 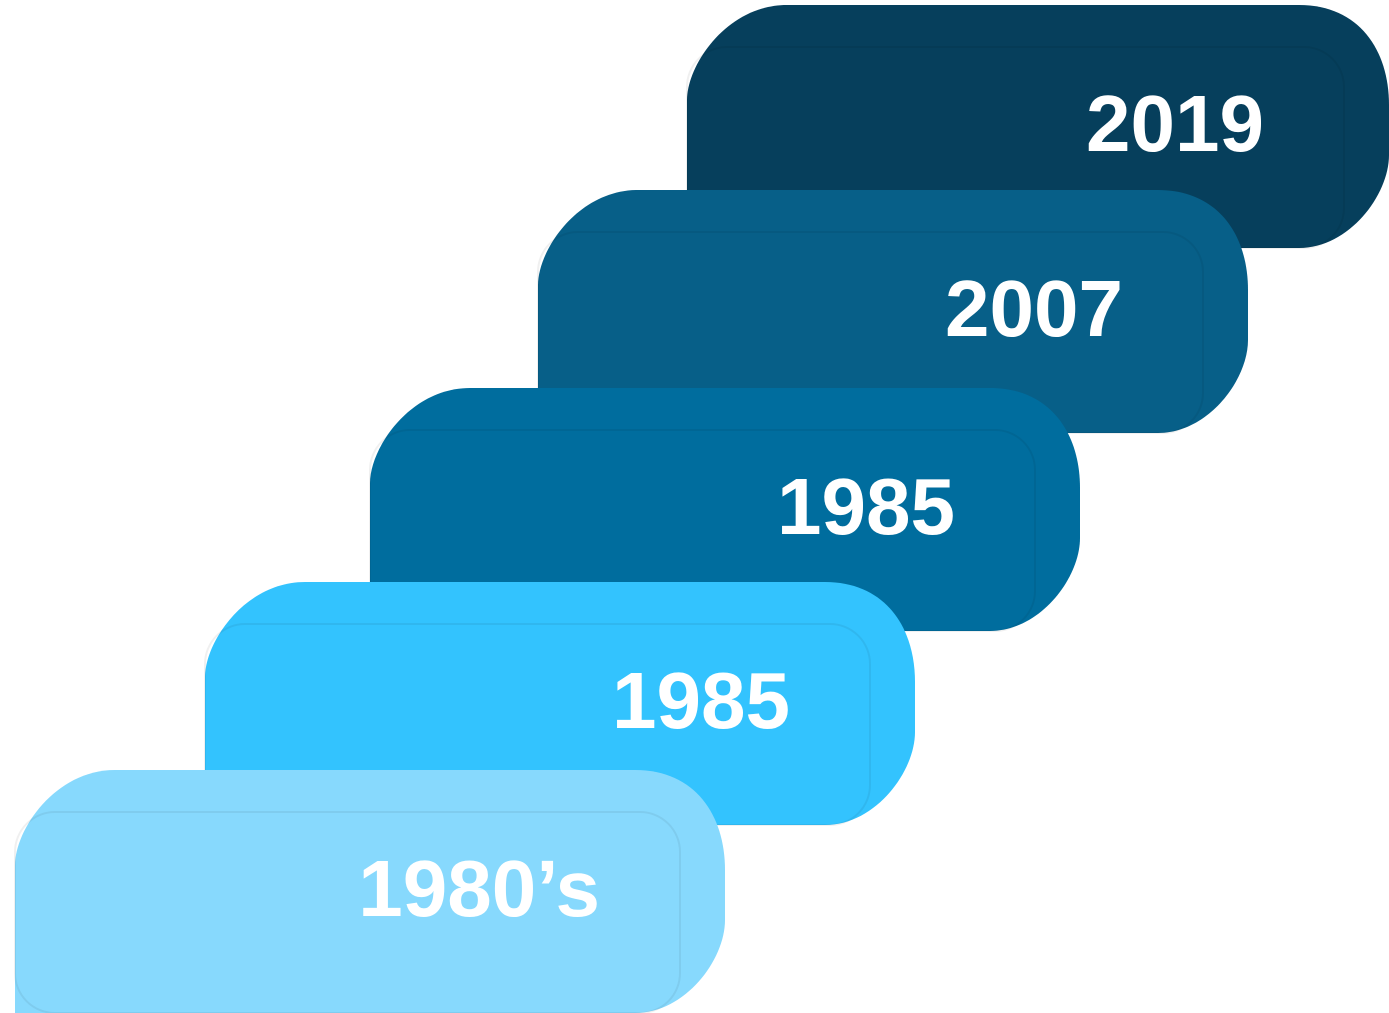 I want to click on step: 2019, so click(x=1037, y=127).